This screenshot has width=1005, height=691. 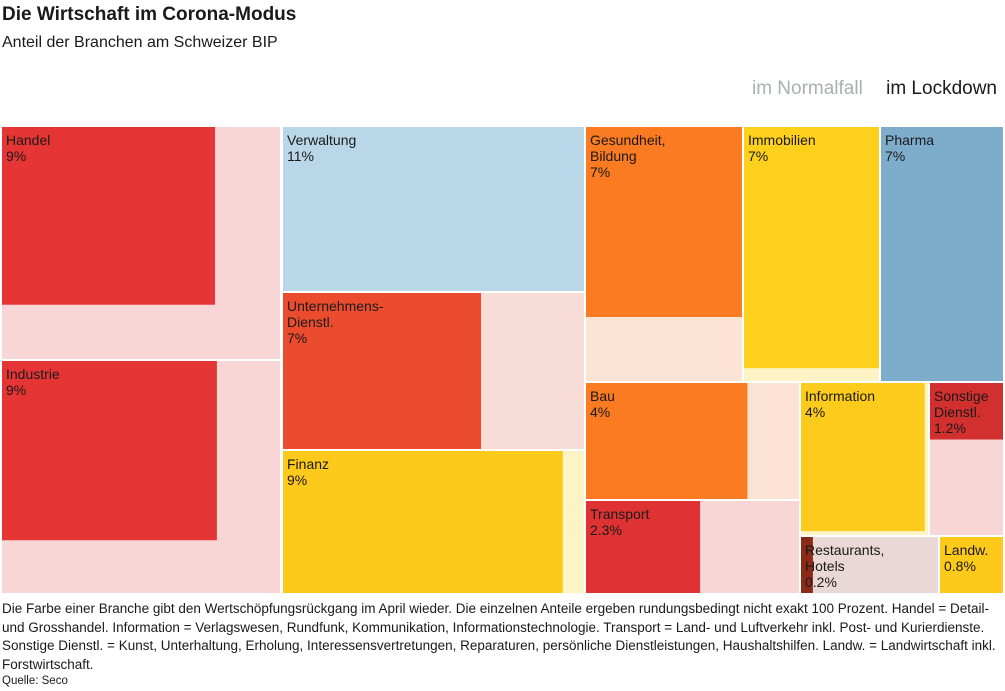 What do you see at coordinates (941, 88) in the screenshot?
I see `legend-item-lockdown: im Lockdown` at bounding box center [941, 88].